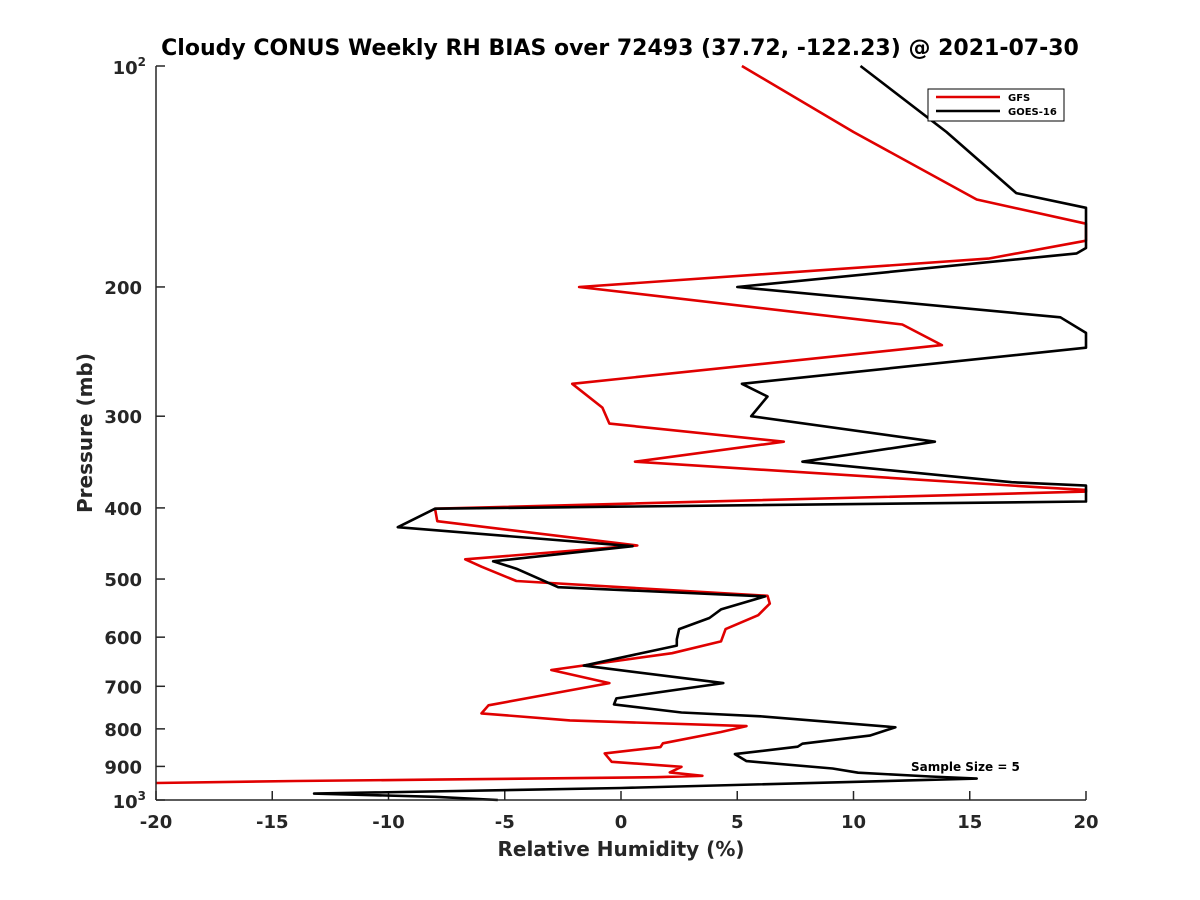 Image resolution: width=1200 pixels, height=900 pixels. What do you see at coordinates (1019, 98) in the screenshot?
I see `legend-label-gfs: GFS` at bounding box center [1019, 98].